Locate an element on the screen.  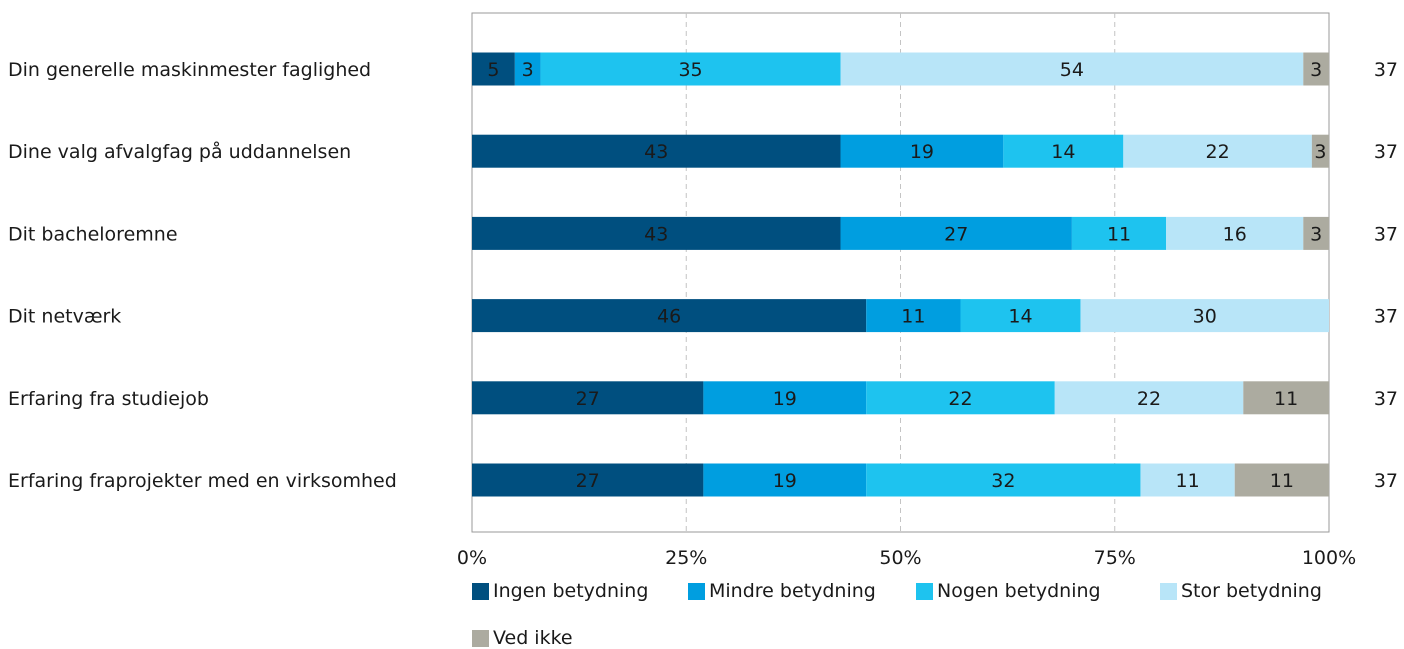
bar-value-label: 32 is located at coordinates (1003, 481).